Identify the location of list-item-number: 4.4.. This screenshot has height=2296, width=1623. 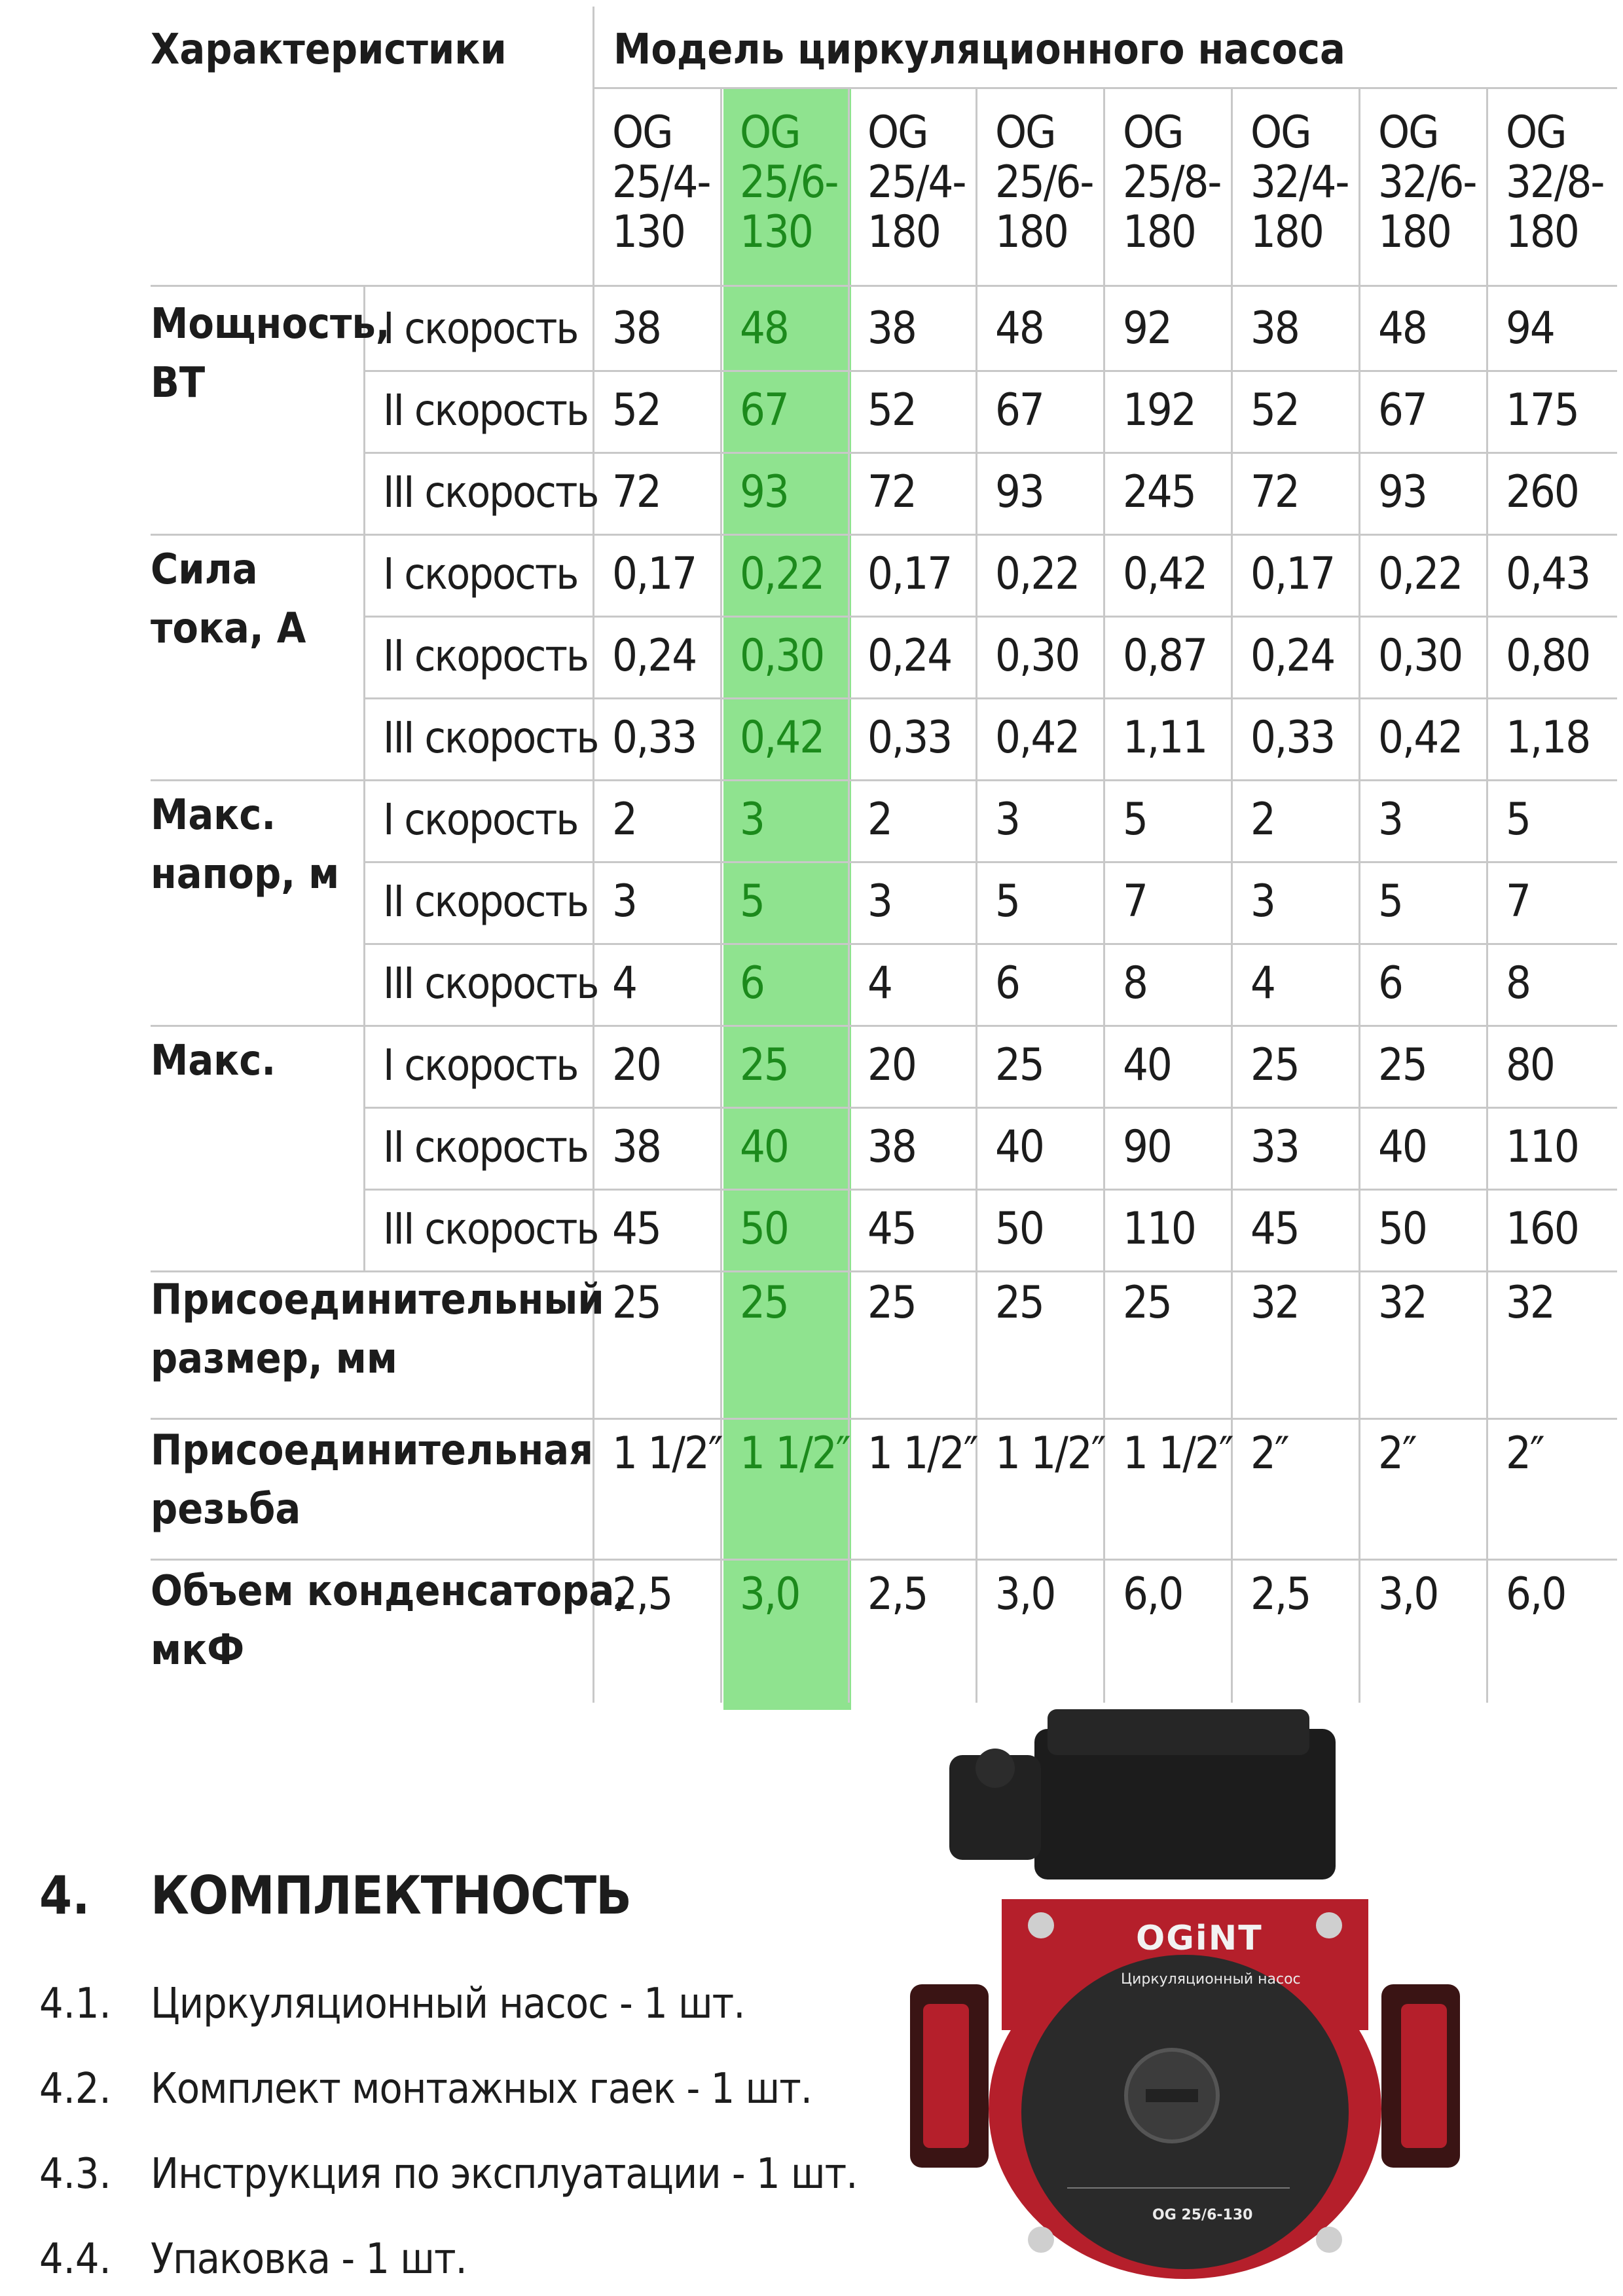
(75, 2259).